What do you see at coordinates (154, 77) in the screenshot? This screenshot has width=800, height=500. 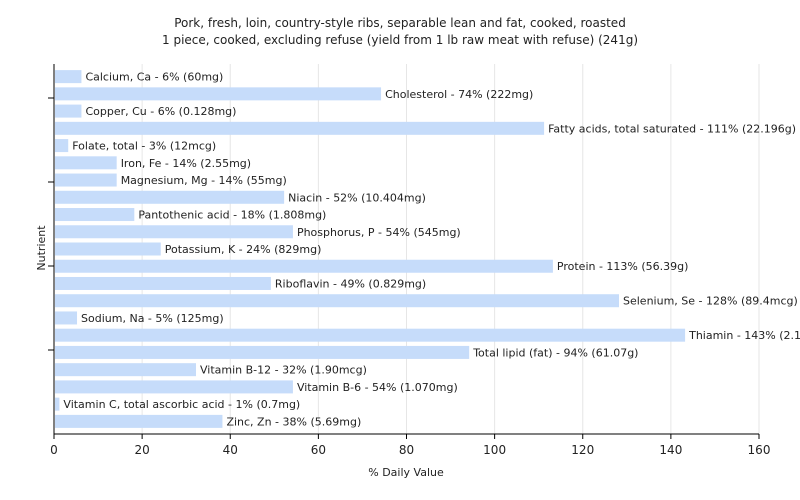 I see `bar-label: Calcium, Ca - 6% (60mg)` at bounding box center [154, 77].